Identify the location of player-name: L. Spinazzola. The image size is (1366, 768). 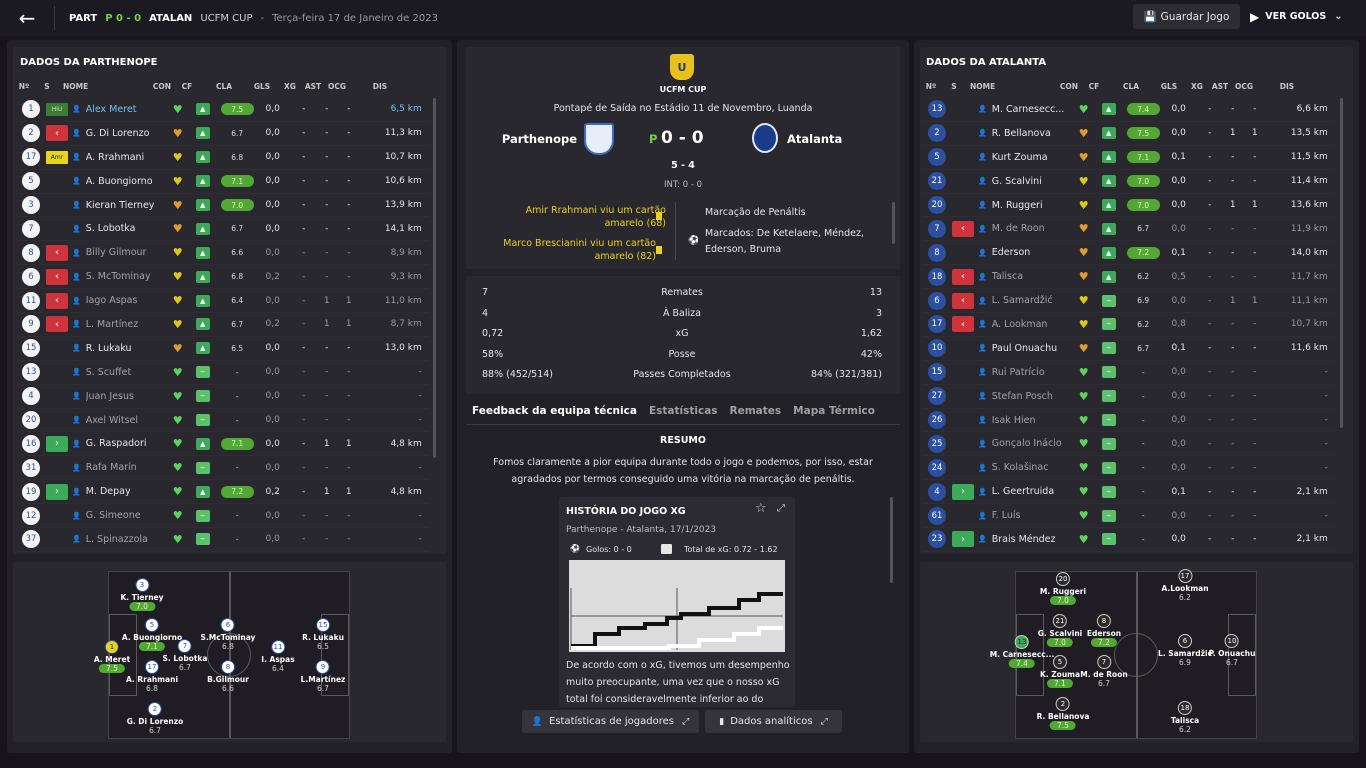
(116, 539).